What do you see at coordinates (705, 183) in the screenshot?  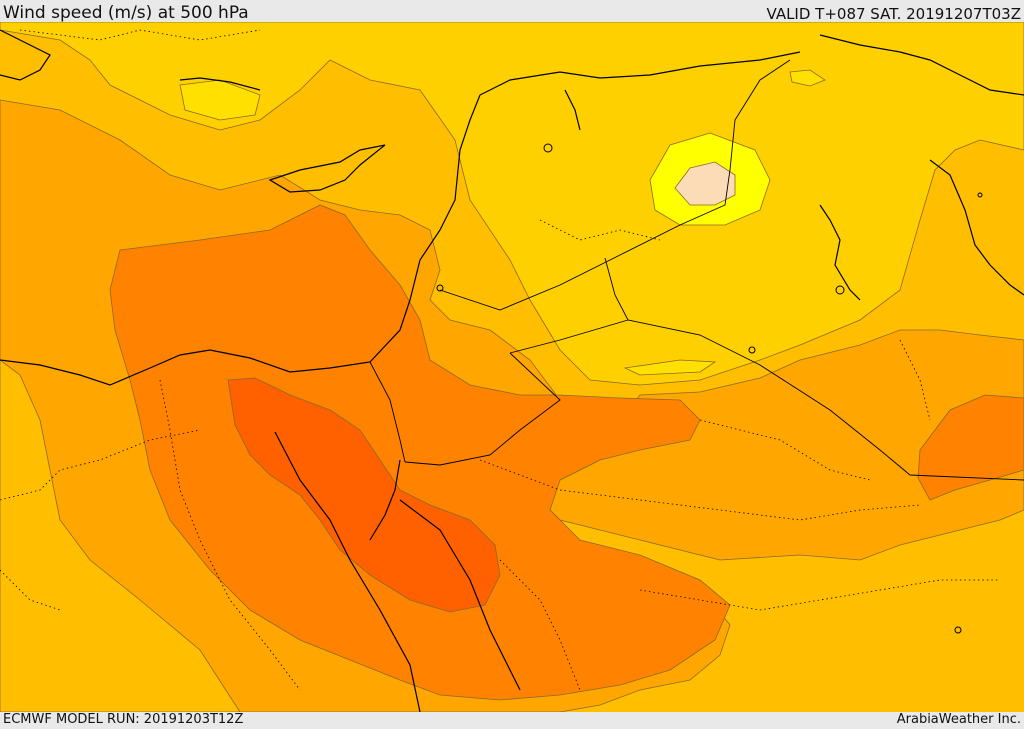 I see `band-core` at bounding box center [705, 183].